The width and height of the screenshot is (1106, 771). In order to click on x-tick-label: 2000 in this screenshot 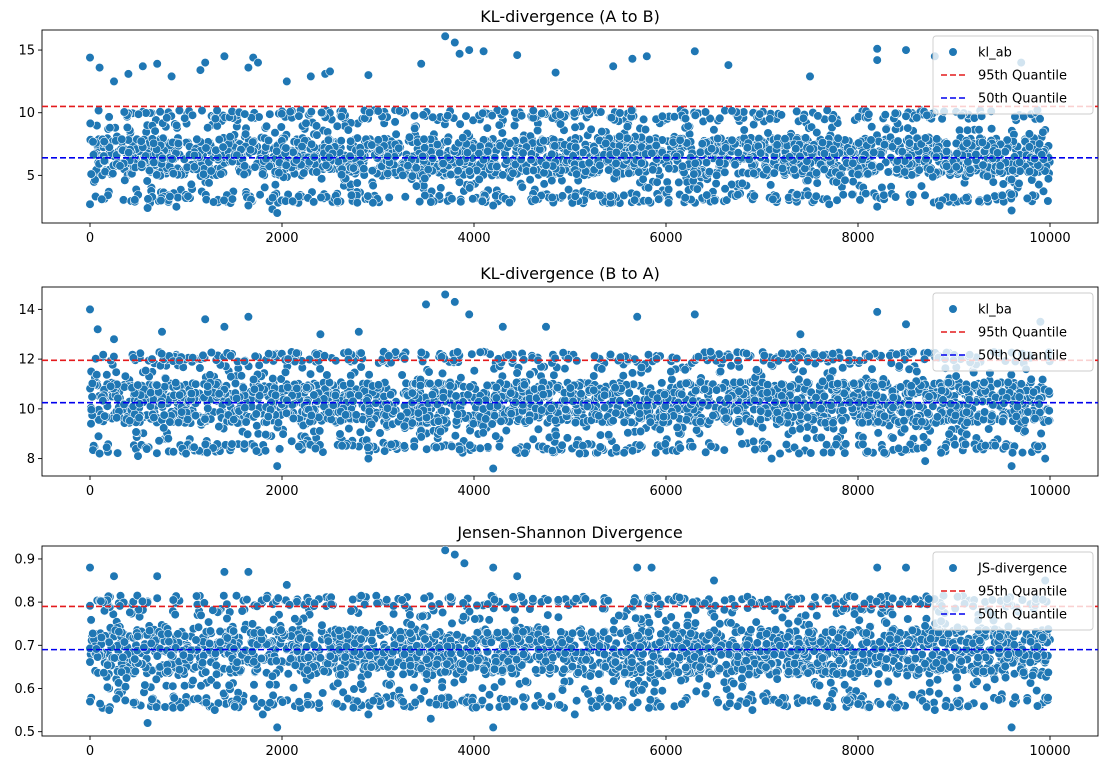, I will do `click(281, 238)`.